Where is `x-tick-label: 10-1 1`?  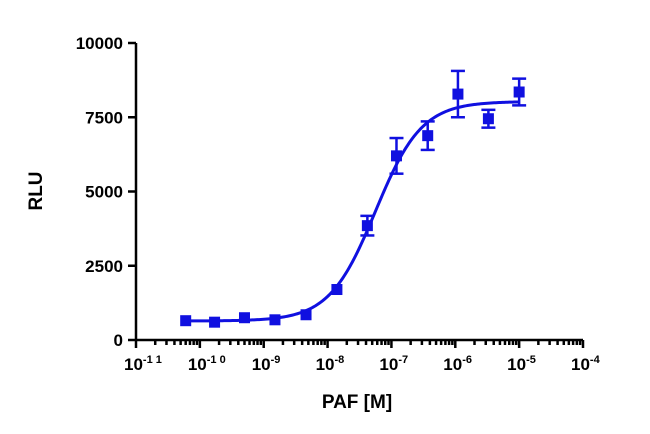 x-tick-label: 10-1 1 is located at coordinates (143, 364).